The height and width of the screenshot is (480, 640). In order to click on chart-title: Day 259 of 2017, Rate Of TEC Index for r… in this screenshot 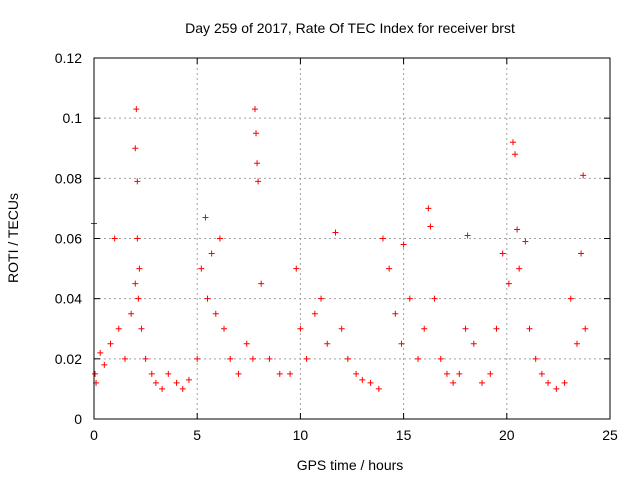, I will do `click(350, 28)`.